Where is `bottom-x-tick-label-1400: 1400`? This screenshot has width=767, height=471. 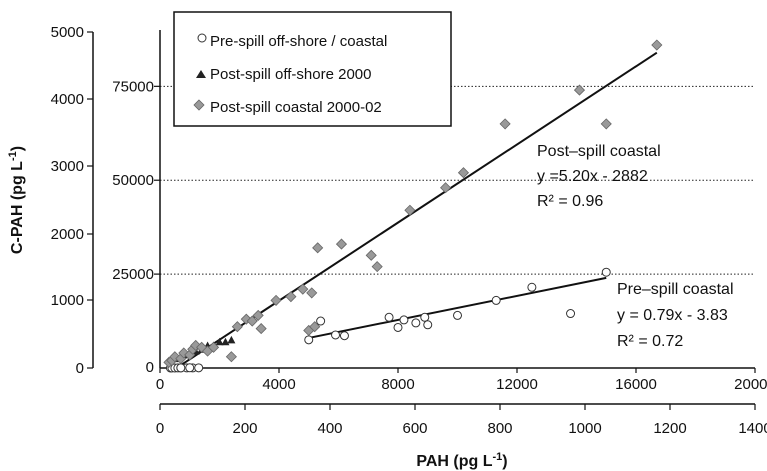
bottom-x-tick-label-1400: 1400 is located at coordinates (752, 428).